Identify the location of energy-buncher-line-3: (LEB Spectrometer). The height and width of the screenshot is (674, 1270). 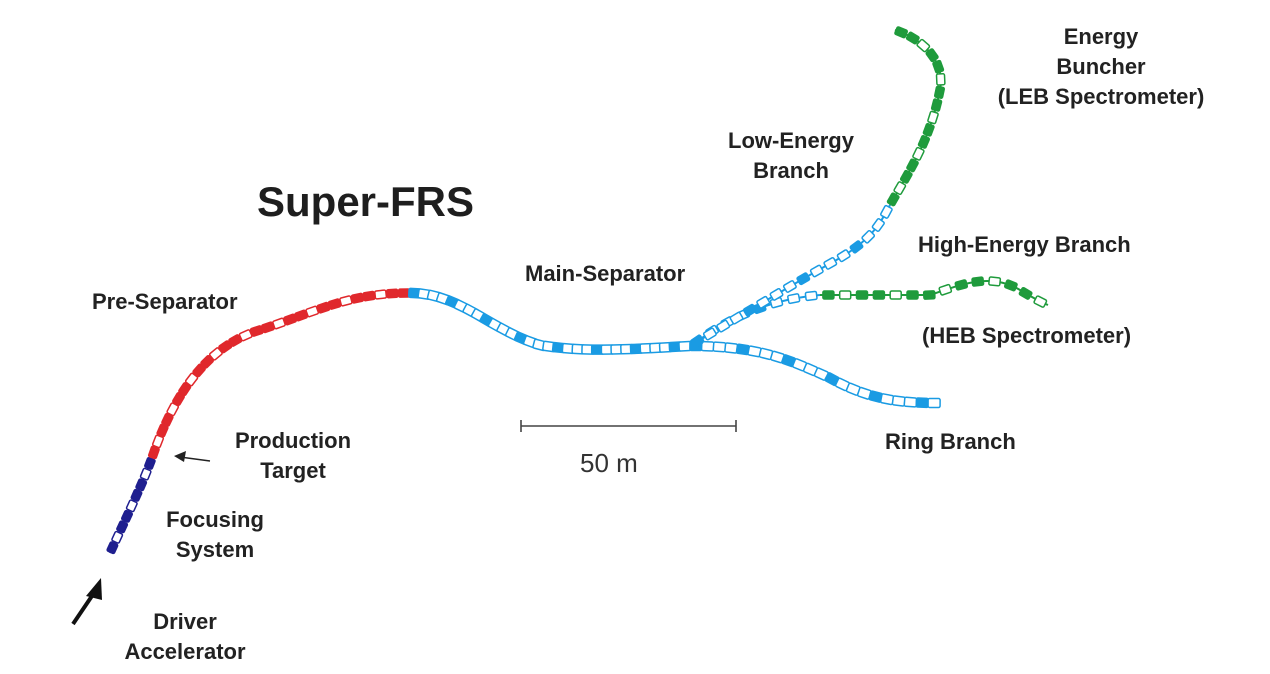
(1101, 96).